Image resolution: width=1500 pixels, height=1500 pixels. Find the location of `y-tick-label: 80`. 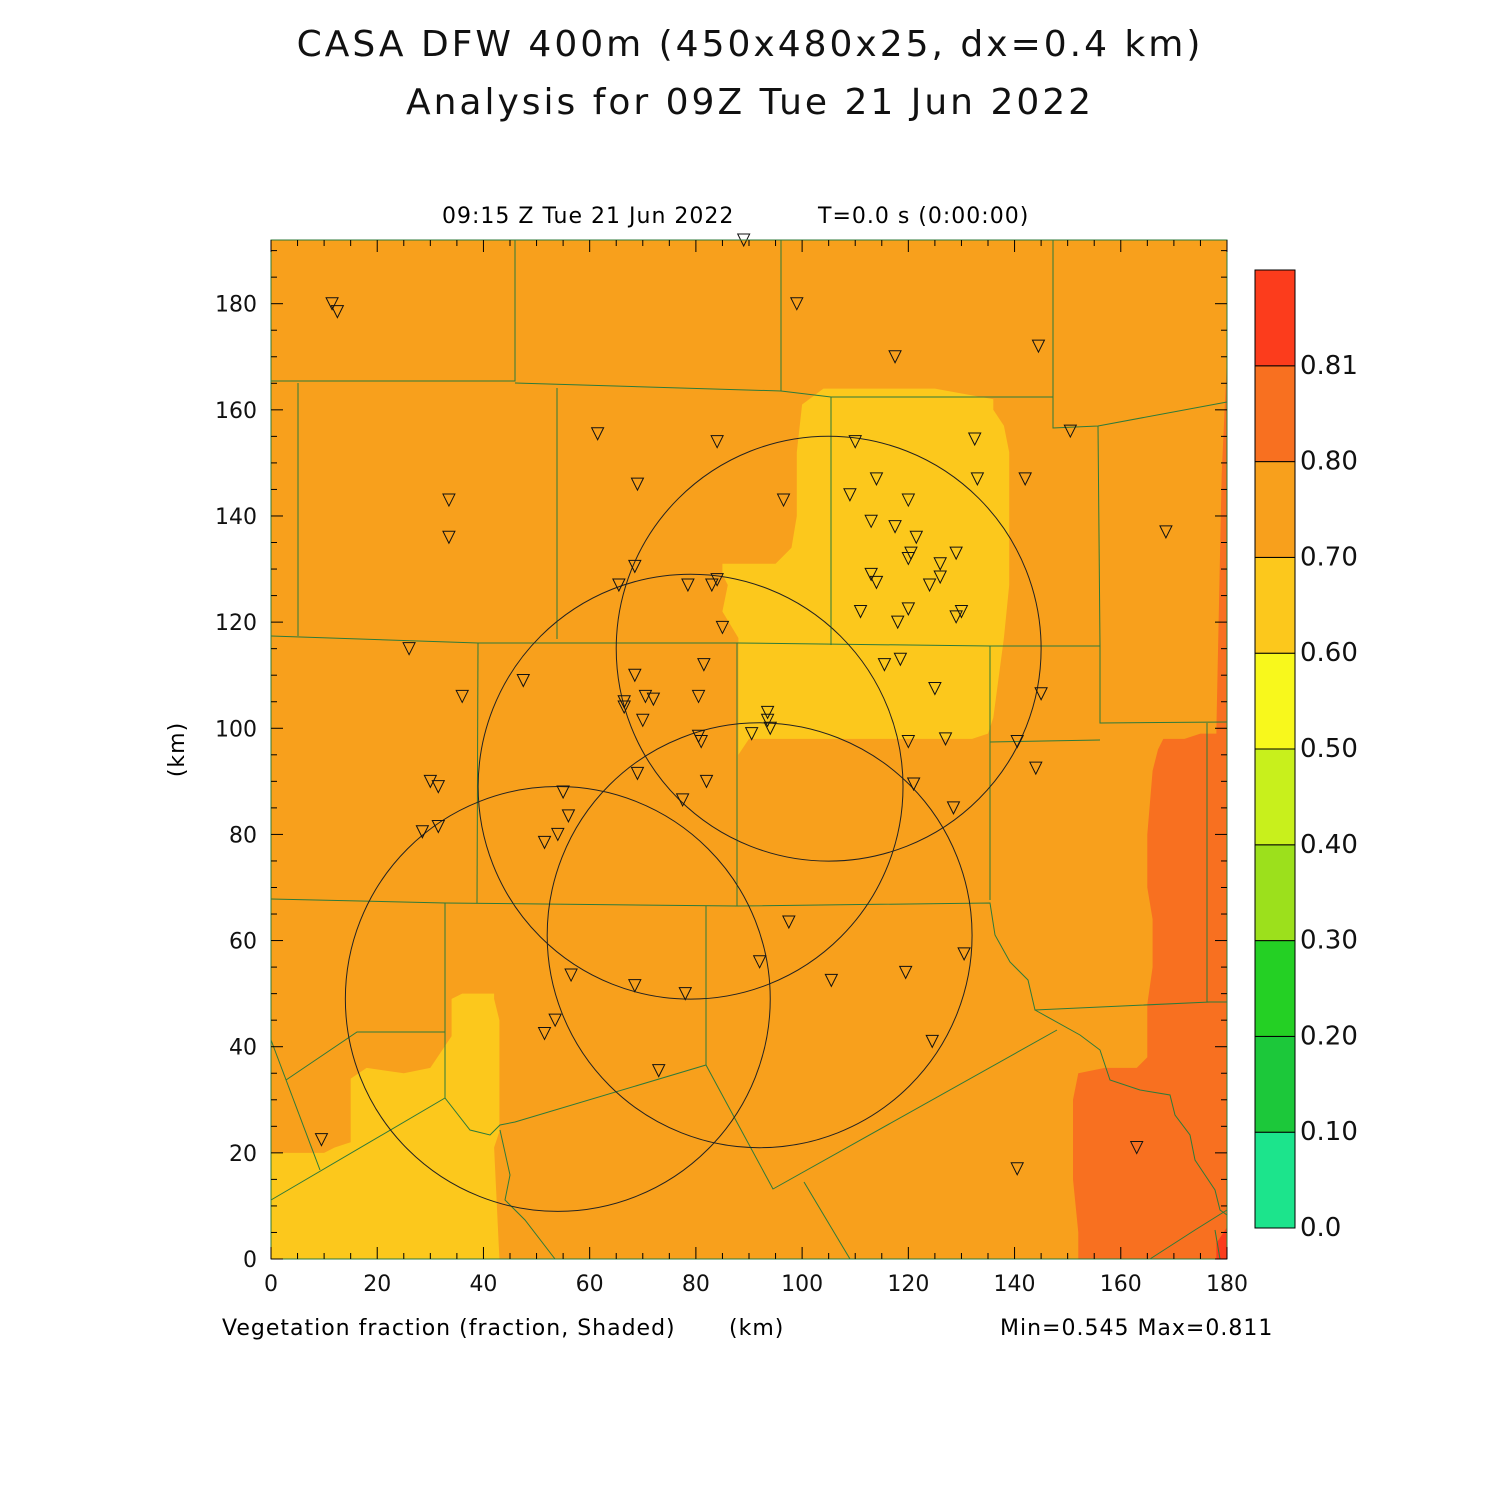

y-tick-label: 80 is located at coordinates (243, 835).